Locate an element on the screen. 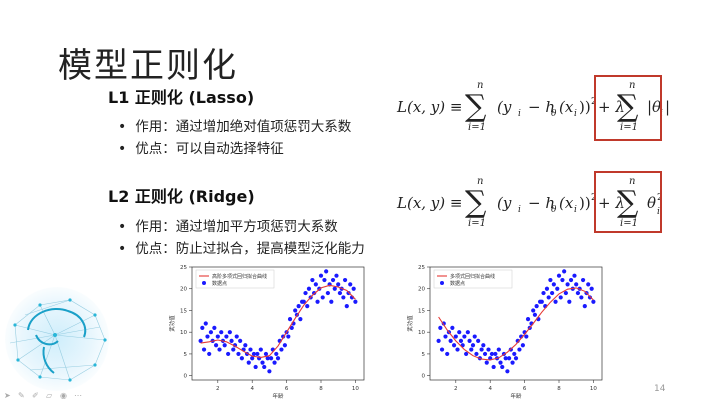 The image size is (720, 405). ink-icon: ◉ is located at coordinates (63, 395).